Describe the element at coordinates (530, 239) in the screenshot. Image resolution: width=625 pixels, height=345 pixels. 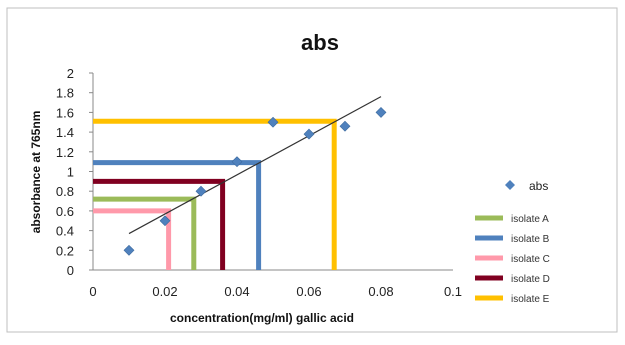
I see `legend-label-isolate: isolate B` at that location.